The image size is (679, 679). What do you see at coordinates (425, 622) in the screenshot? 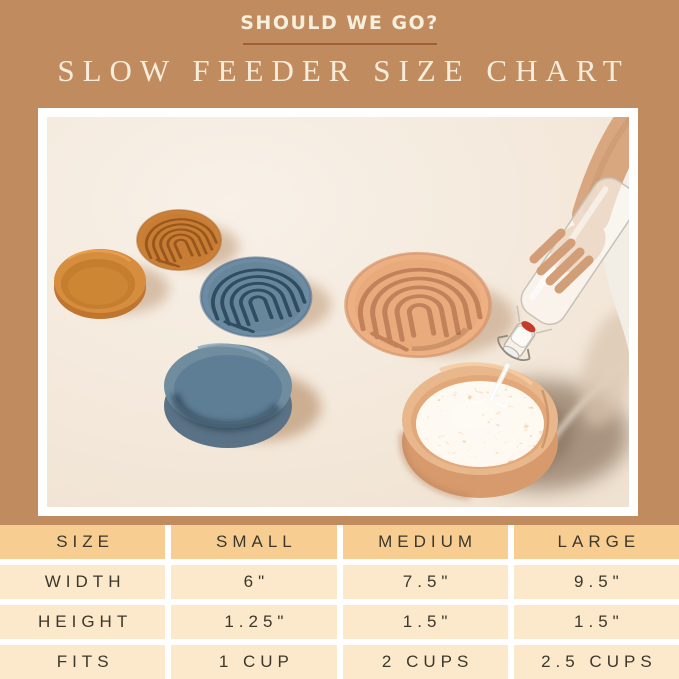
I see `height-medium: 1.5"` at bounding box center [425, 622].